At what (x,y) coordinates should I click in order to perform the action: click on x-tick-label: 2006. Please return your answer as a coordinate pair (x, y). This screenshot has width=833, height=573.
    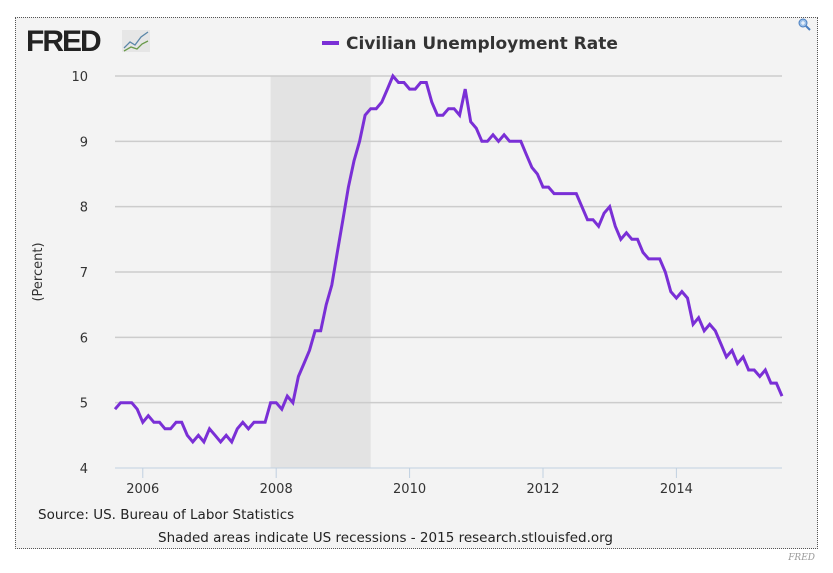
    Looking at the image, I should click on (142, 489).